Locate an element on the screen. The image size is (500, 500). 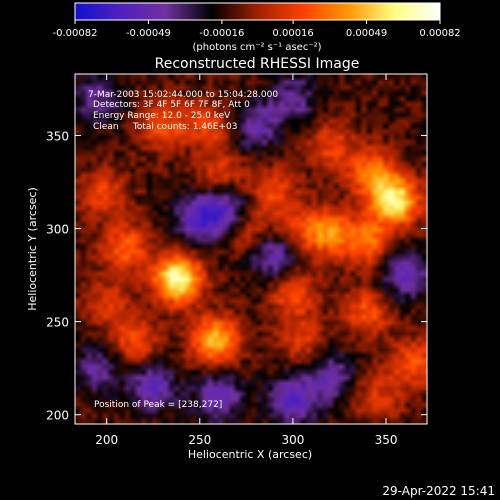
x-tick-label: 350 is located at coordinates (386, 440).